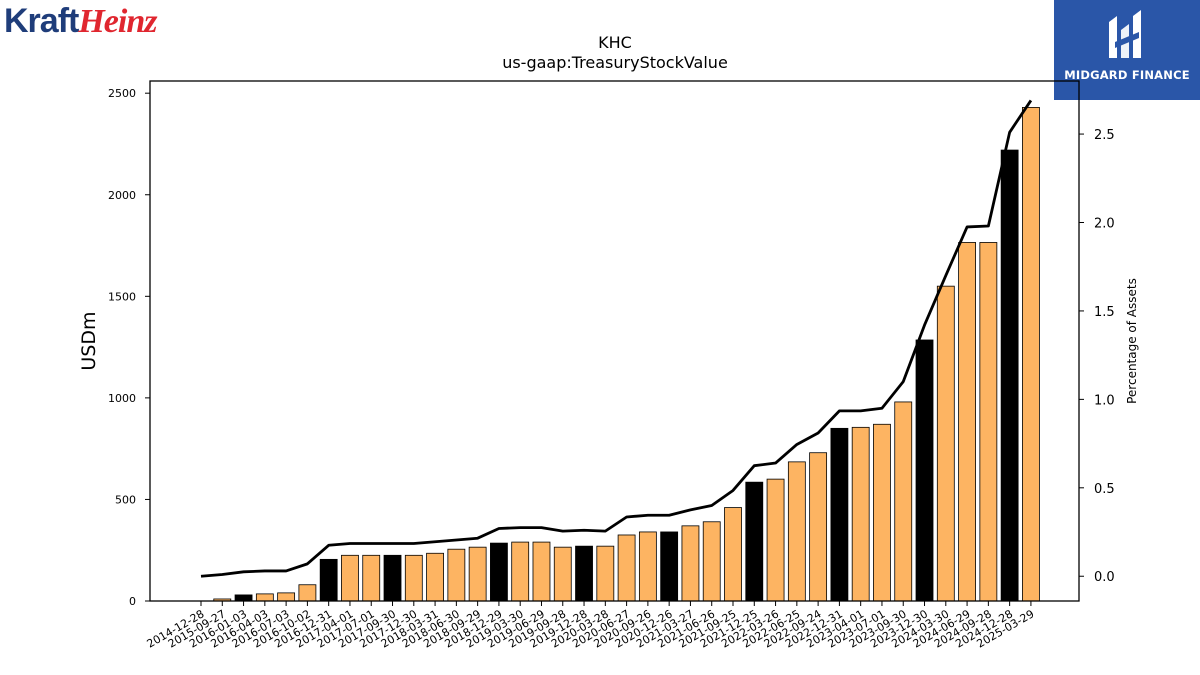 The width and height of the screenshot is (1200, 675). What do you see at coordinates (132, 601) in the screenshot?
I see `y-tick-label: 0` at bounding box center [132, 601].